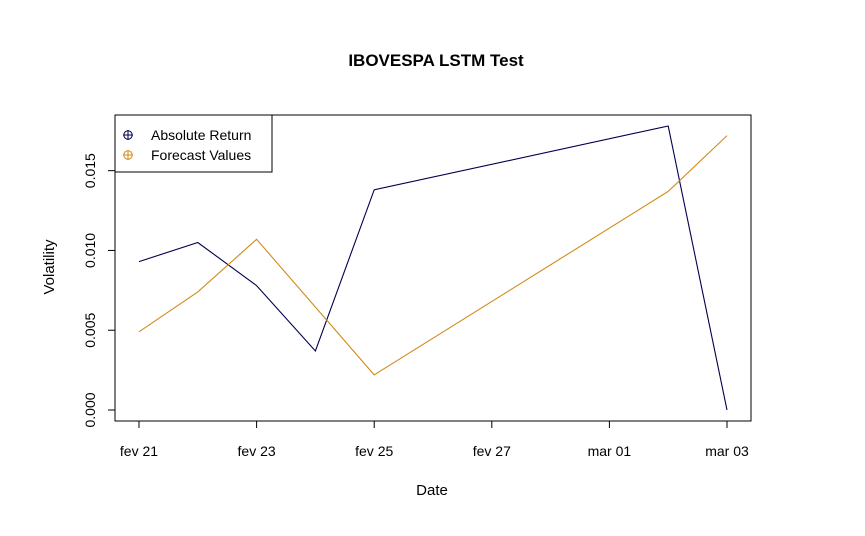  What do you see at coordinates (432, 490) in the screenshot?
I see `x-axis-label: Date` at bounding box center [432, 490].